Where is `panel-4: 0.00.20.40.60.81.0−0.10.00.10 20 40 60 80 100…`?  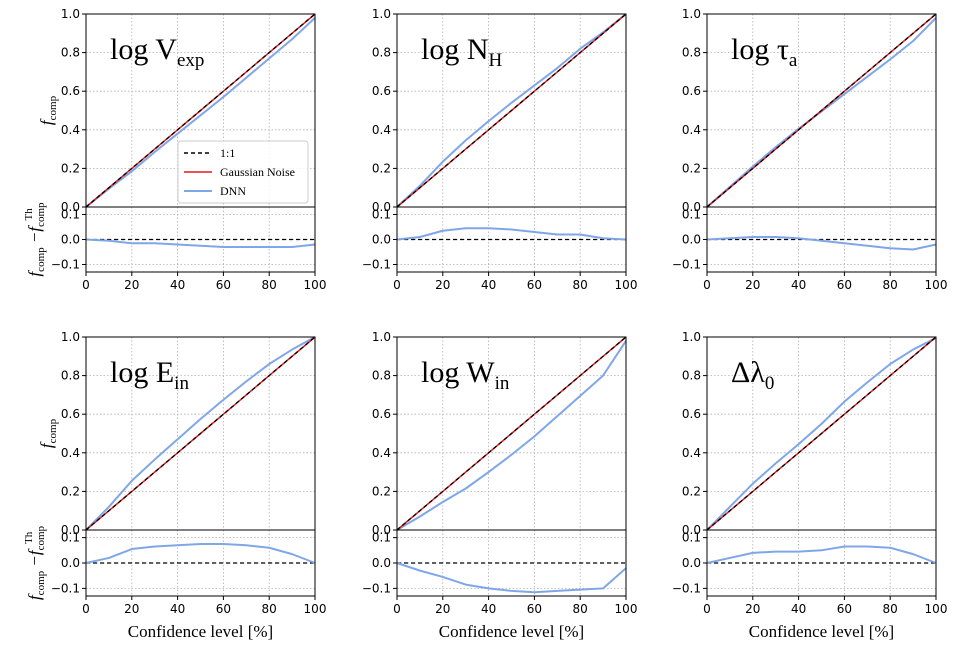
panel-4: 0.00.20.40.60.81.0−0.10.00.10 20 40 60 80 100… is located at coordinates (174, 485).